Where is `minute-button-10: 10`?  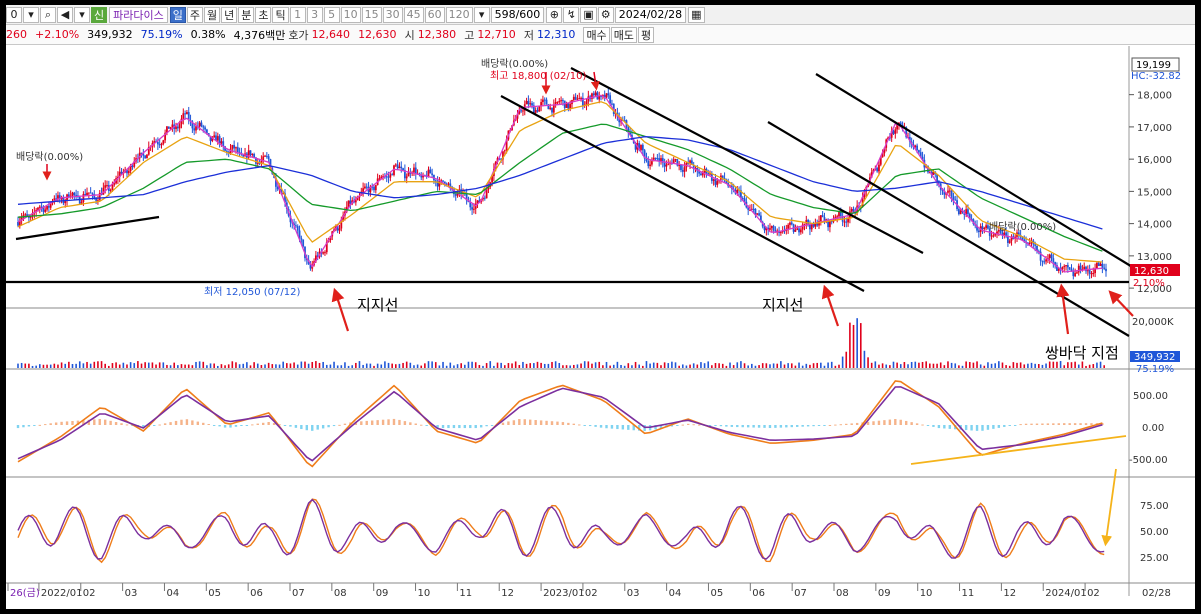 minute-button-10: 10 is located at coordinates (350, 14).